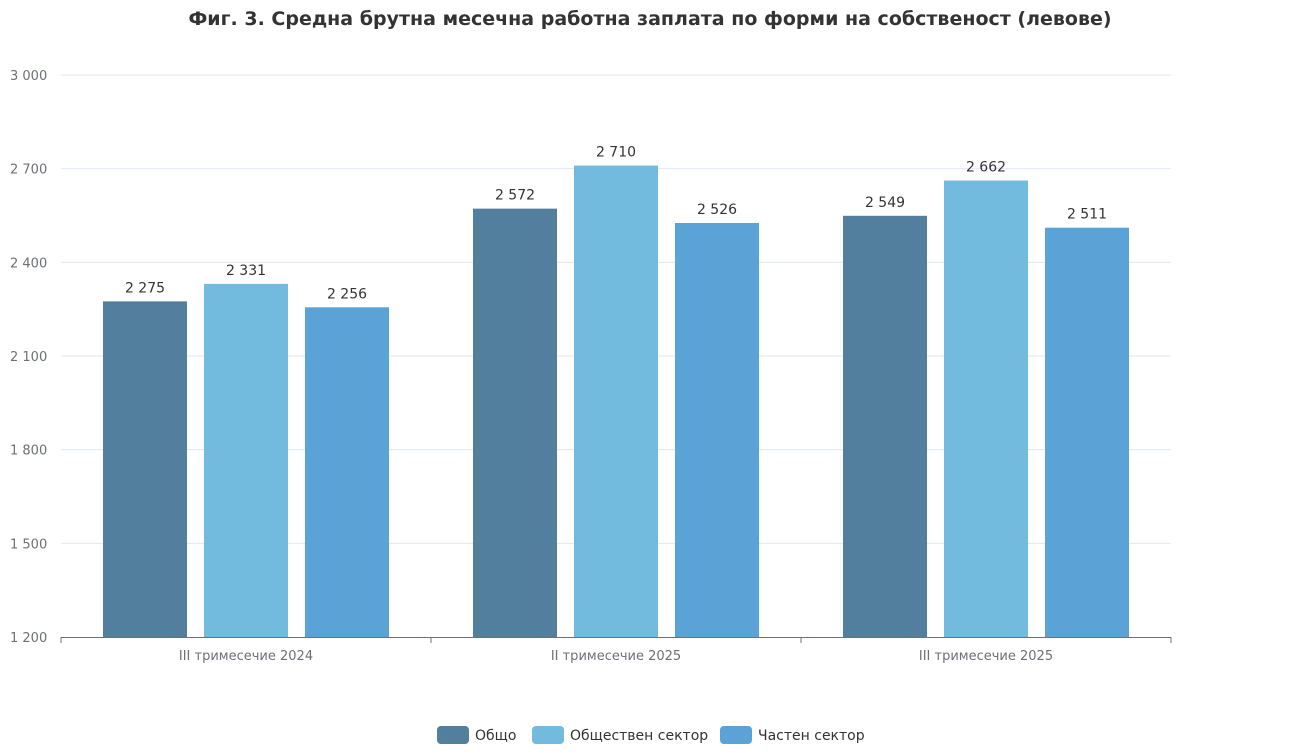 This screenshot has height=754, width=1301. Describe the element at coordinates (515, 196) in the screenshot. I see `data-label: 2 572` at that location.